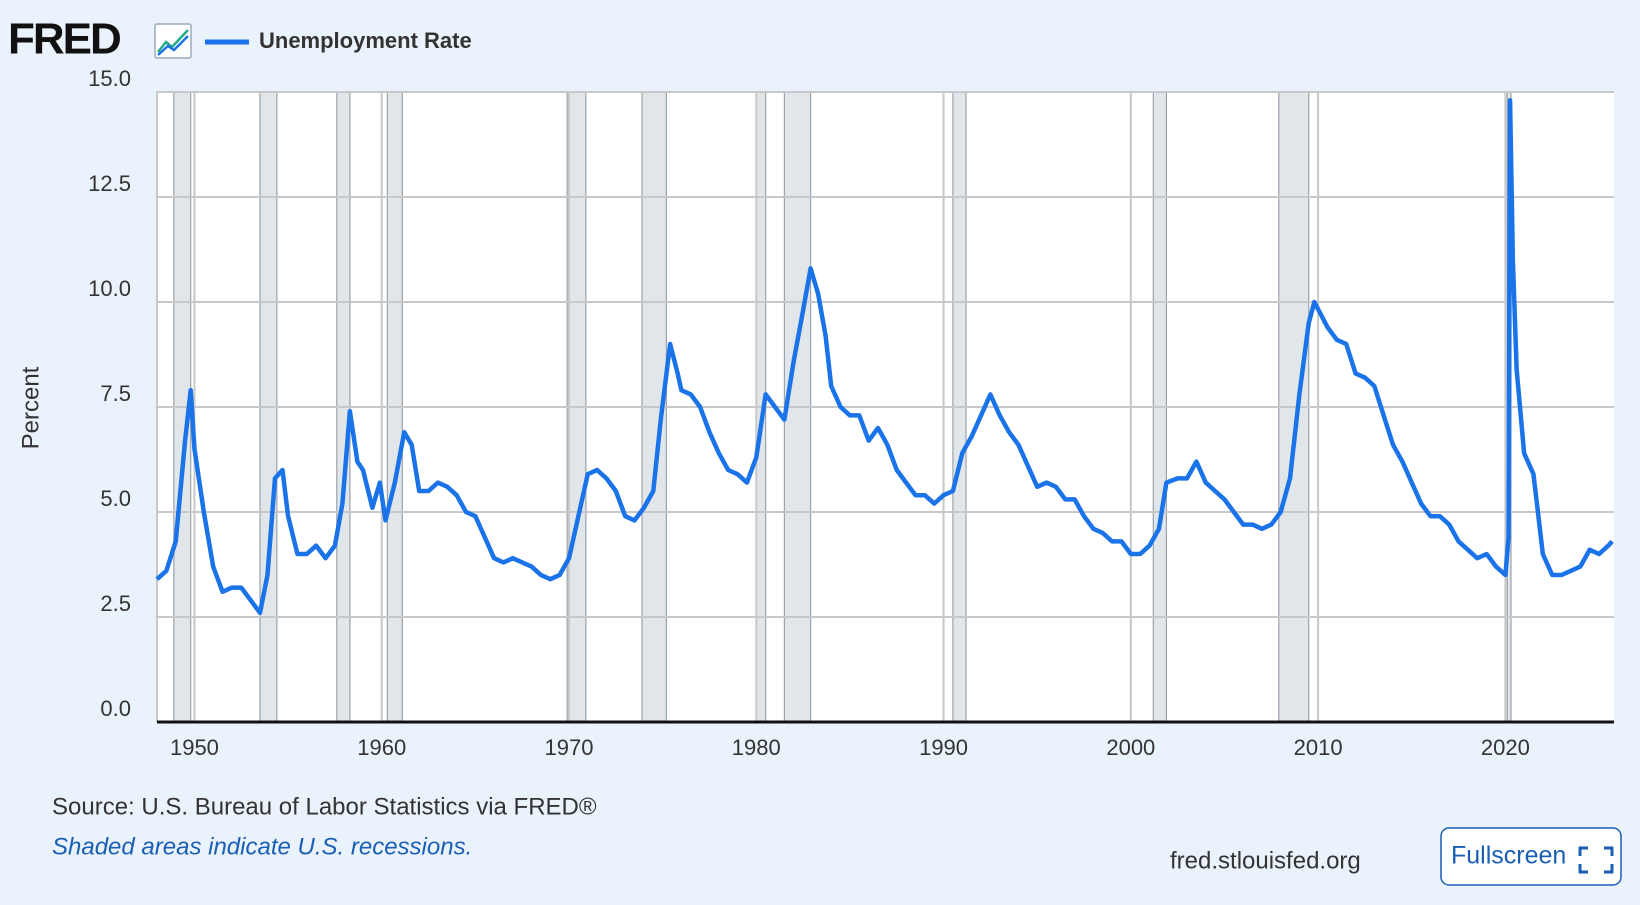 Image resolution: width=1640 pixels, height=905 pixels. What do you see at coordinates (115, 603) in the screenshot?
I see `y-tick-label: 2.5` at bounding box center [115, 603].